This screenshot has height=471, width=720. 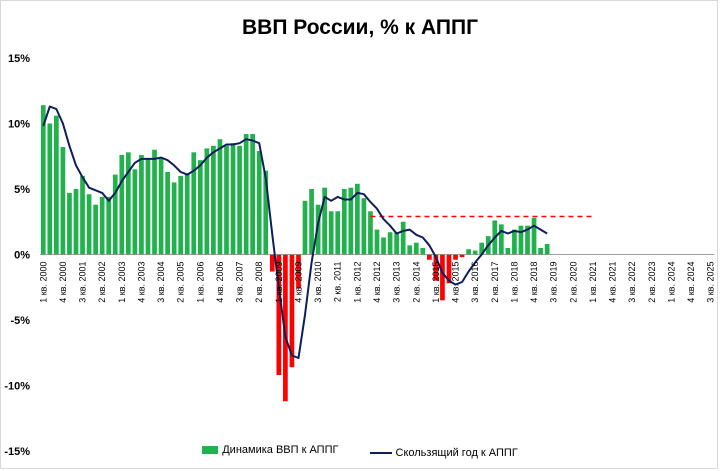 What do you see at coordinates (691, 282) in the screenshot?
I see `x-tick-label: 4 кв. 2024` at bounding box center [691, 282].